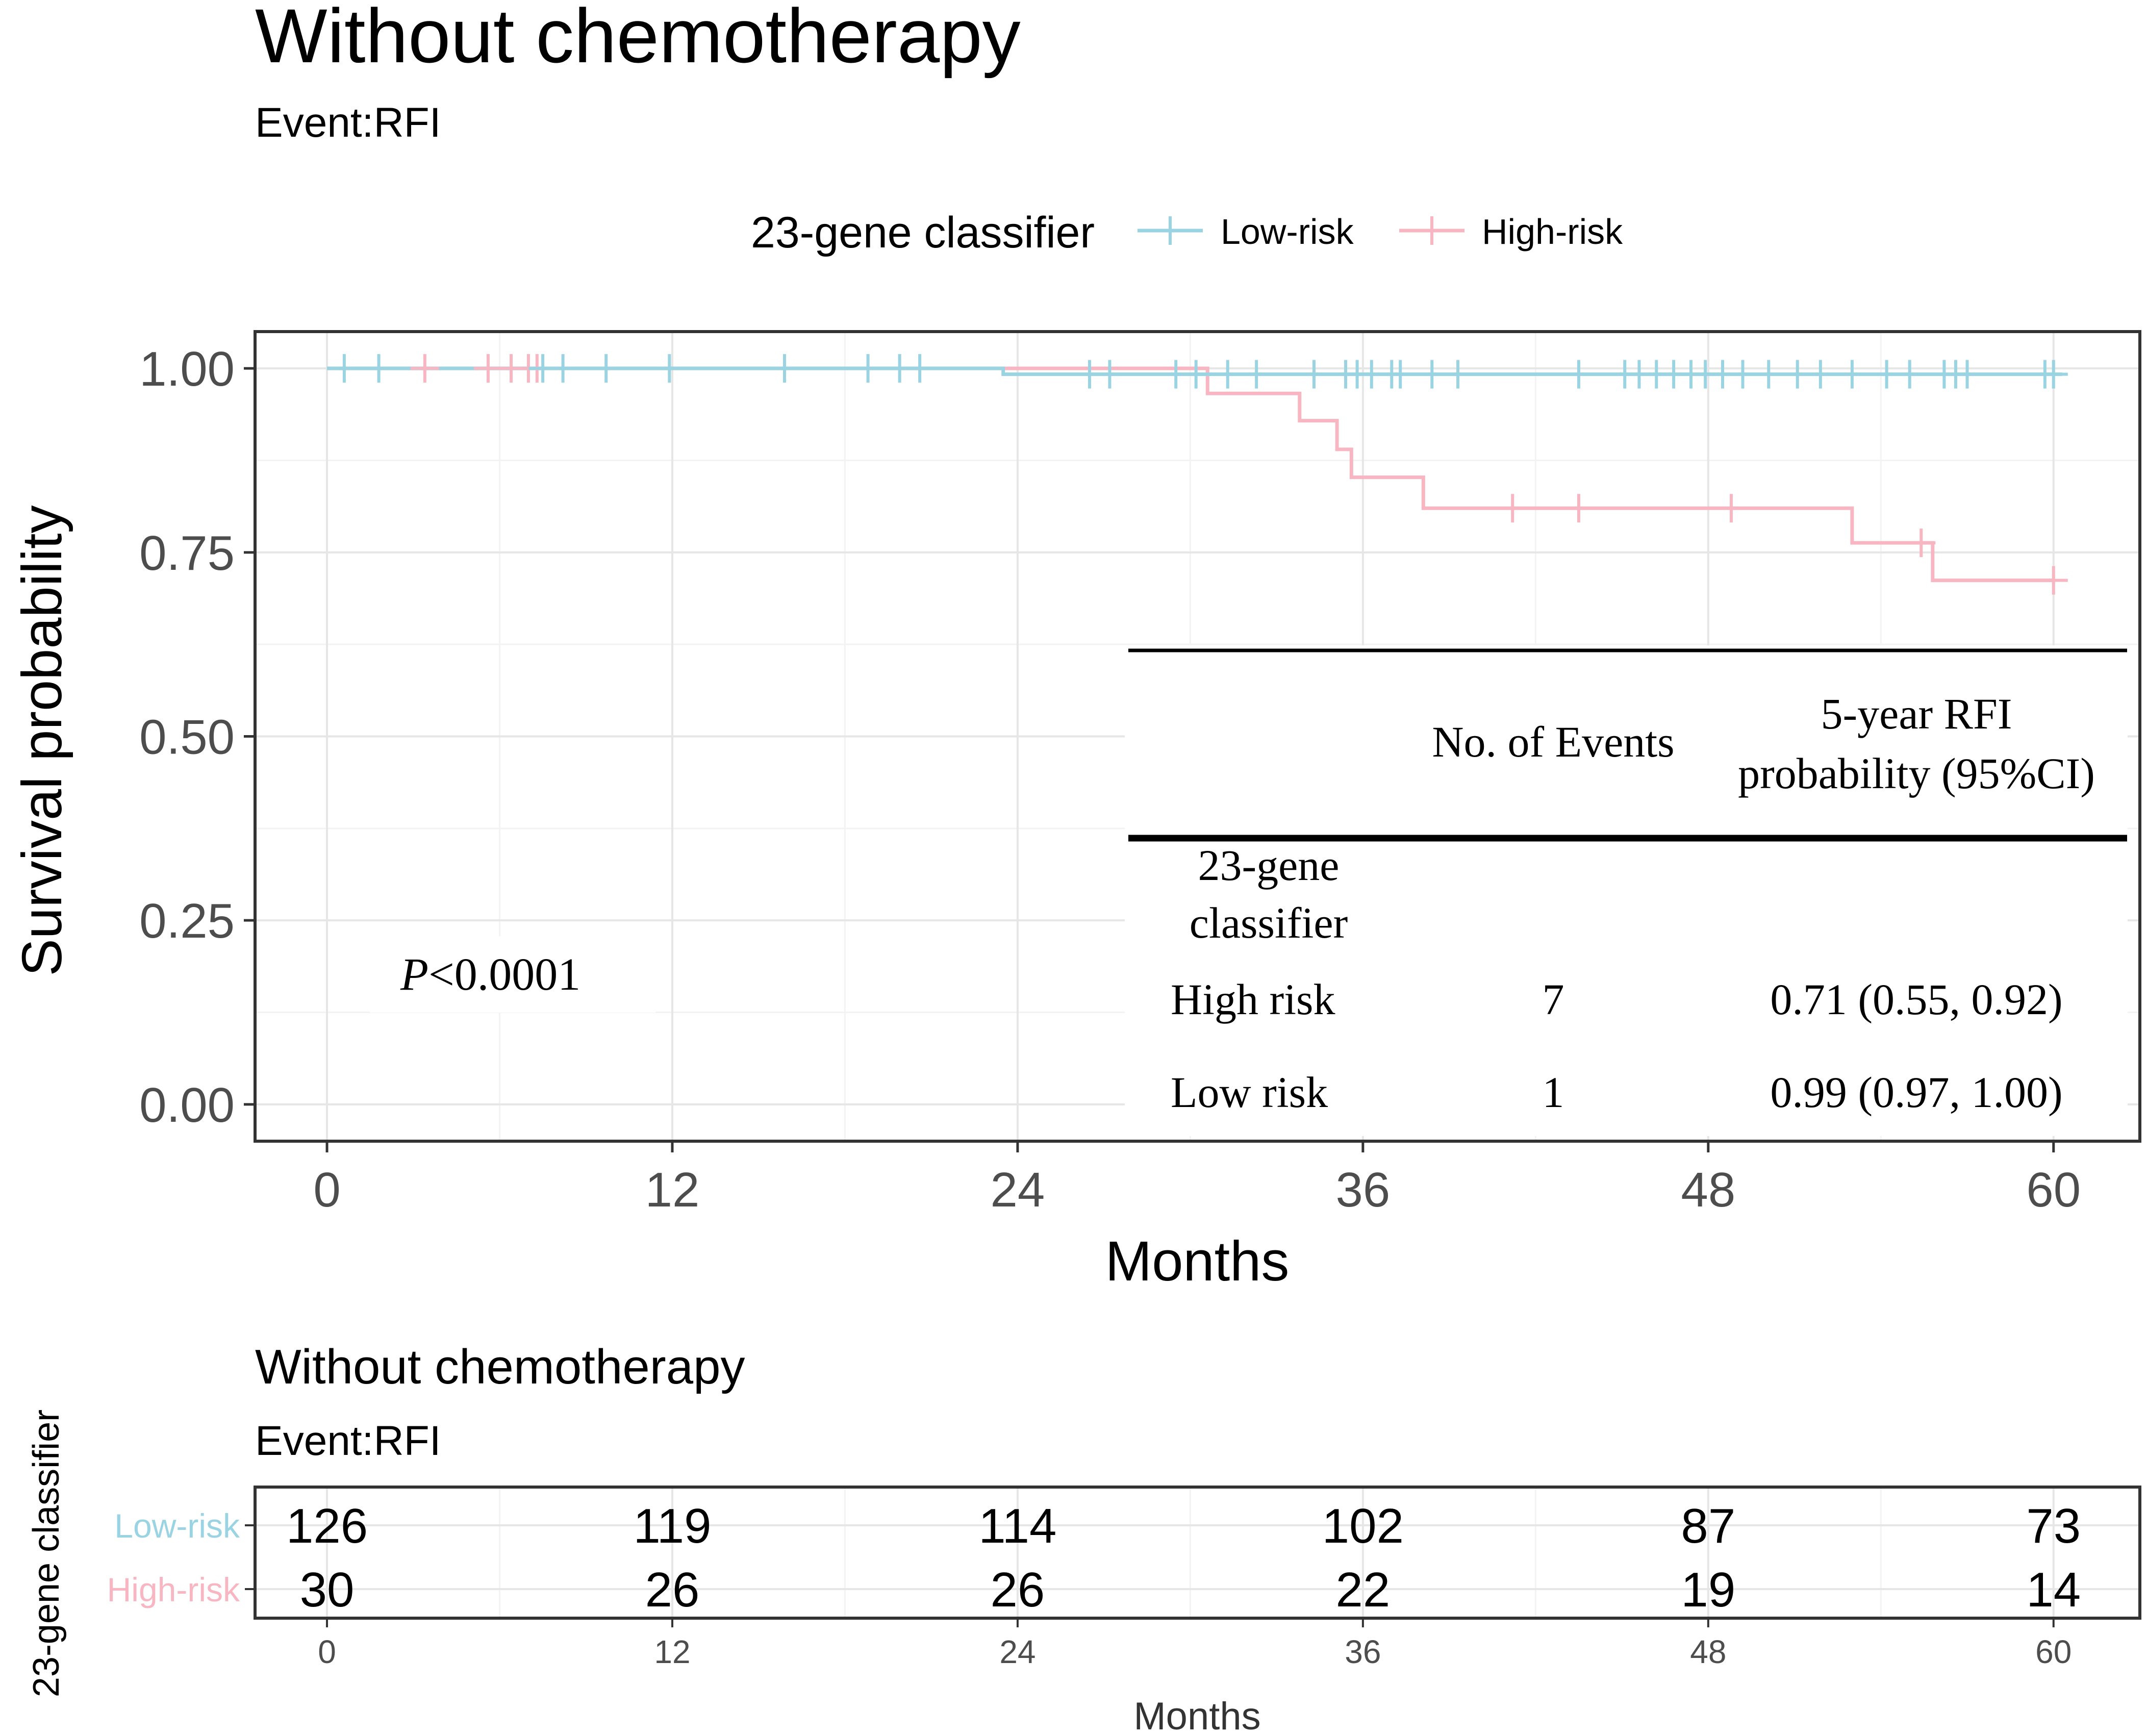 This screenshot has height=1736, width=2147. Describe the element at coordinates (1553, 1092) in the screenshot. I see `inset-row-events: 1` at that location.